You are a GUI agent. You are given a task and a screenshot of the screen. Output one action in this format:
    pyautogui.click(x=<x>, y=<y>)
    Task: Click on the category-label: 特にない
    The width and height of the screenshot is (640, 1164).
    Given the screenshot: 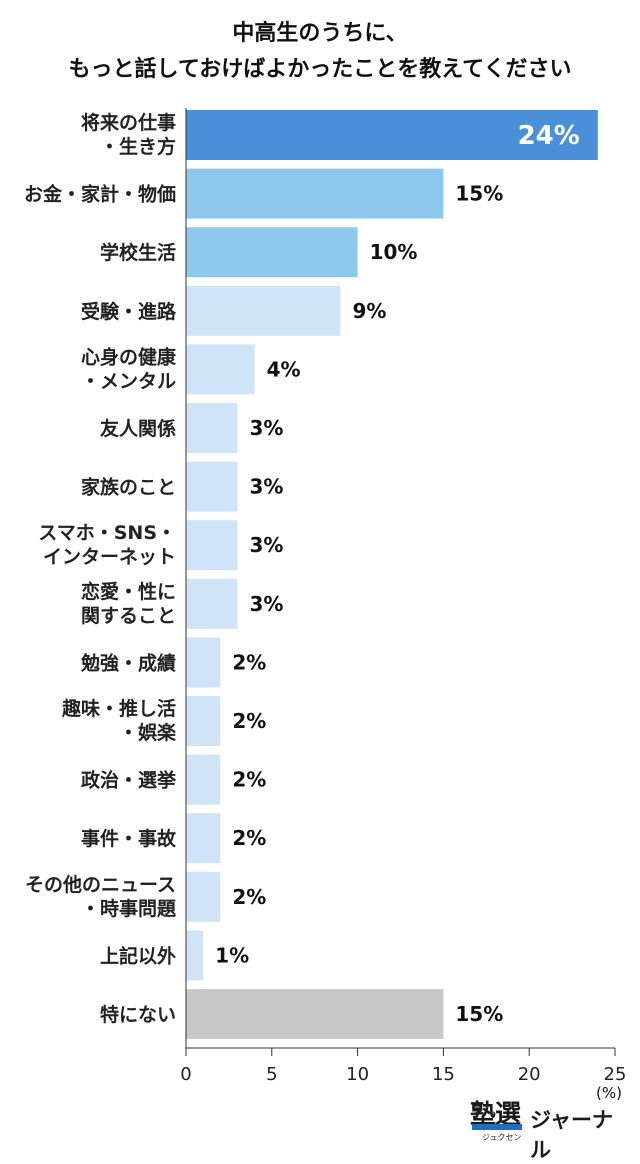 What is the action you would take?
    pyautogui.click(x=138, y=1015)
    